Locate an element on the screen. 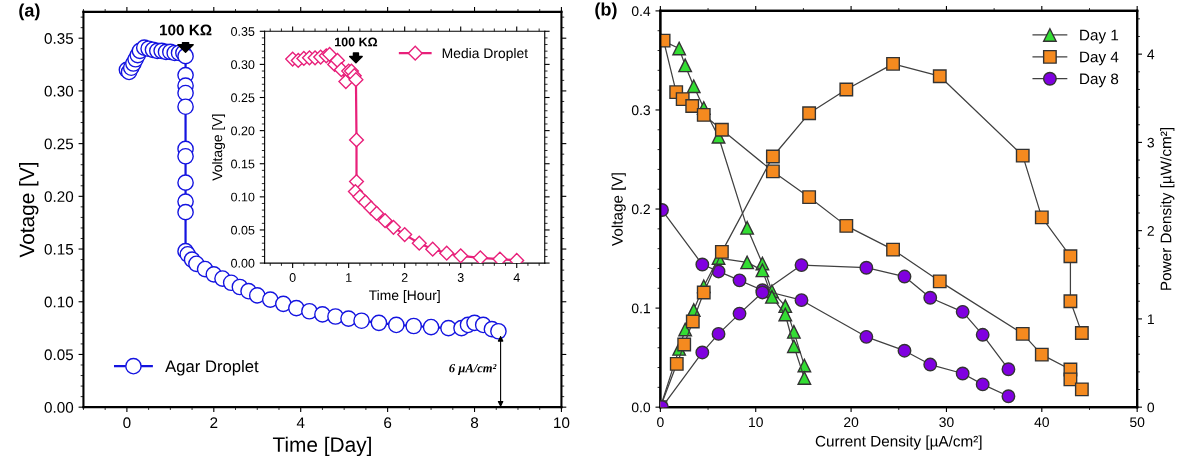 This screenshot has height=474, width=1192. y2-tick-label: 2 is located at coordinates (1150, 230).